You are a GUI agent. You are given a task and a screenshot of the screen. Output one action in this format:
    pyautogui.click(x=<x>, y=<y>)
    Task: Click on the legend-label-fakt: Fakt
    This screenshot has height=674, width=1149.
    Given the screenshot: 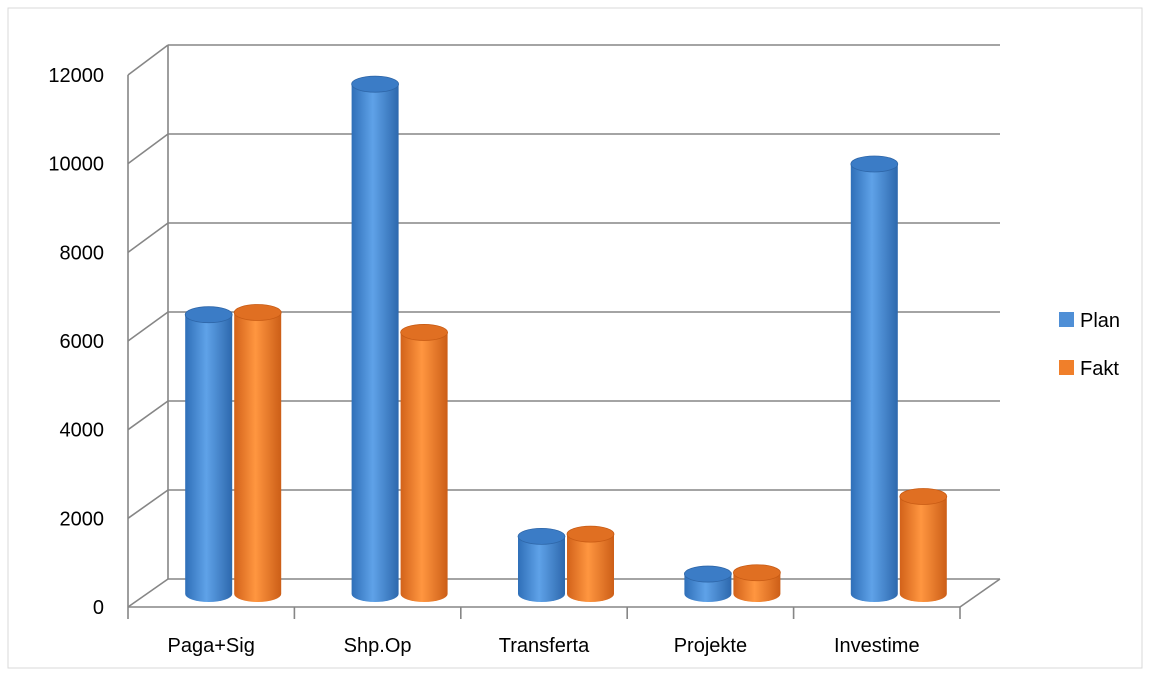 What is the action you would take?
    pyautogui.click(x=1099, y=369)
    